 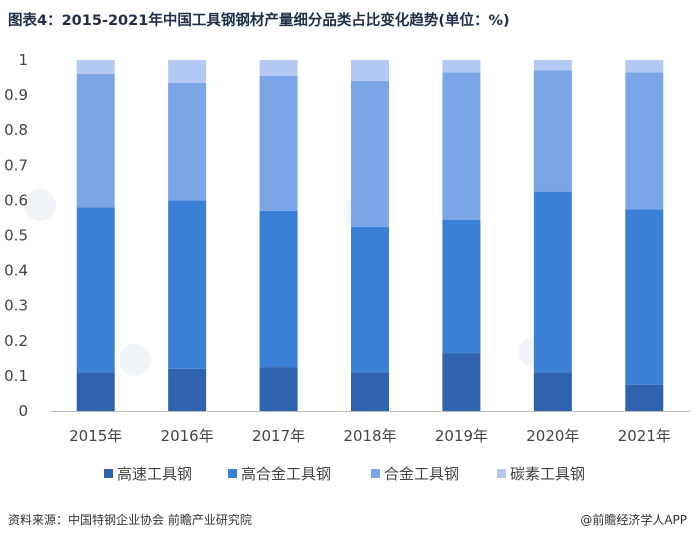 I want to click on chart-title: 图表4：2015-2021年中国工具钢钢材产量细分品类占比变化趋势(单位：%), so click(x=259, y=21).